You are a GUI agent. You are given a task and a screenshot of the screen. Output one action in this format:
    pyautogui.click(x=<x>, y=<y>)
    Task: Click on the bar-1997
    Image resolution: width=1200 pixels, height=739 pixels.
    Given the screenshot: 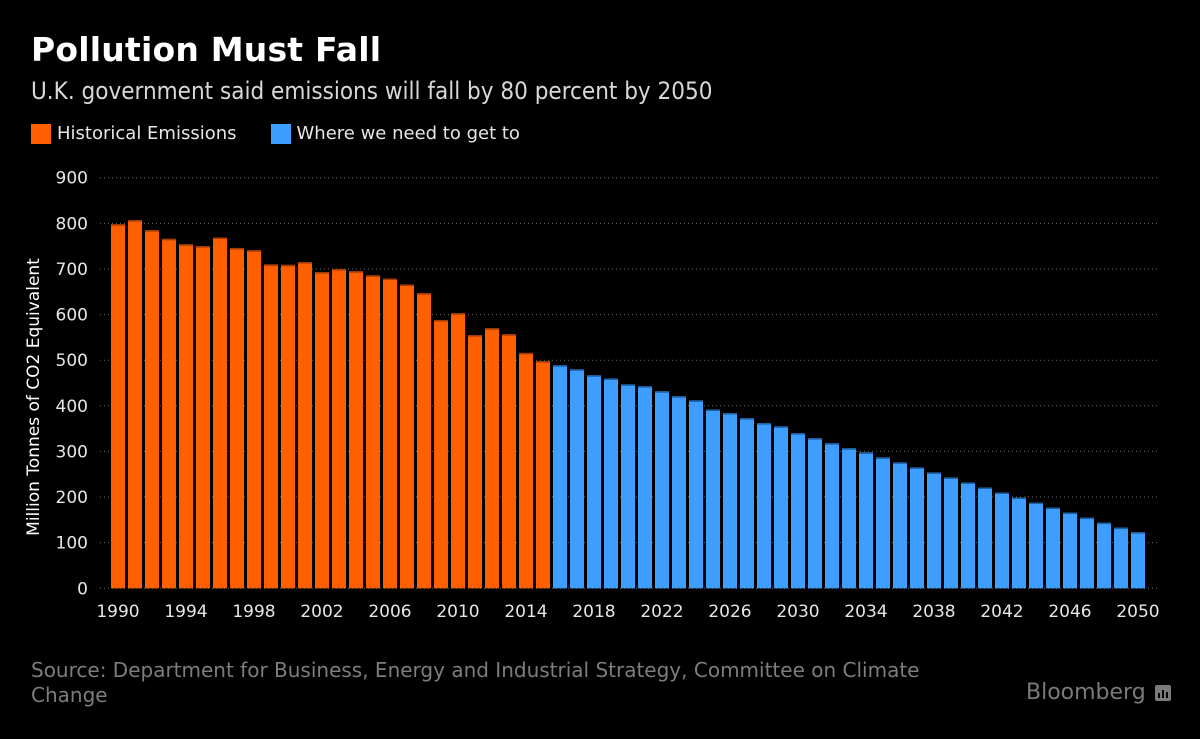 What is the action you would take?
    pyautogui.click(x=237, y=418)
    